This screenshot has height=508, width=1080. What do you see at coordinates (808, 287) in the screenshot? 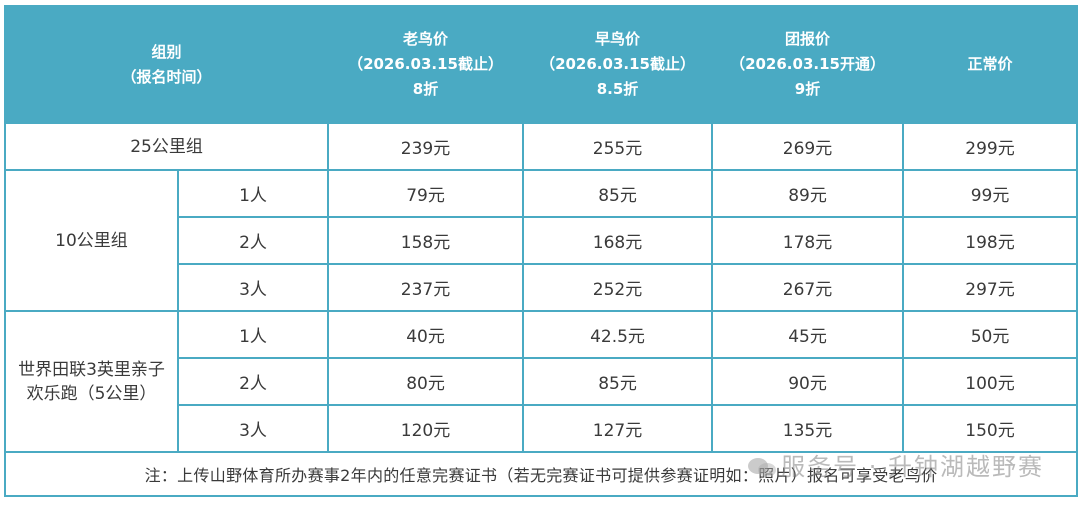
I see `price-cell: 267元` at bounding box center [808, 287].